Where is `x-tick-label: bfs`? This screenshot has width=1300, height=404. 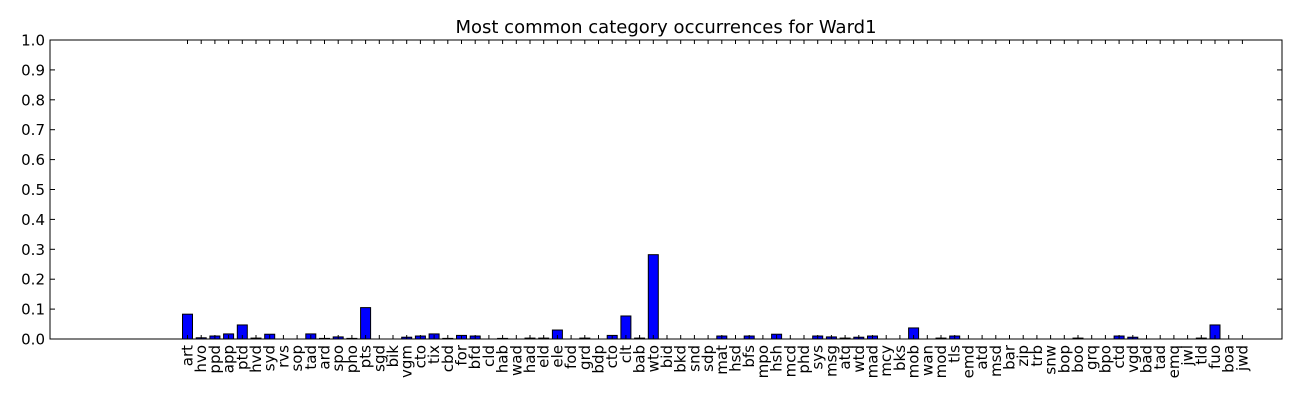 x-tick-label: bfs is located at coordinates (749, 356).